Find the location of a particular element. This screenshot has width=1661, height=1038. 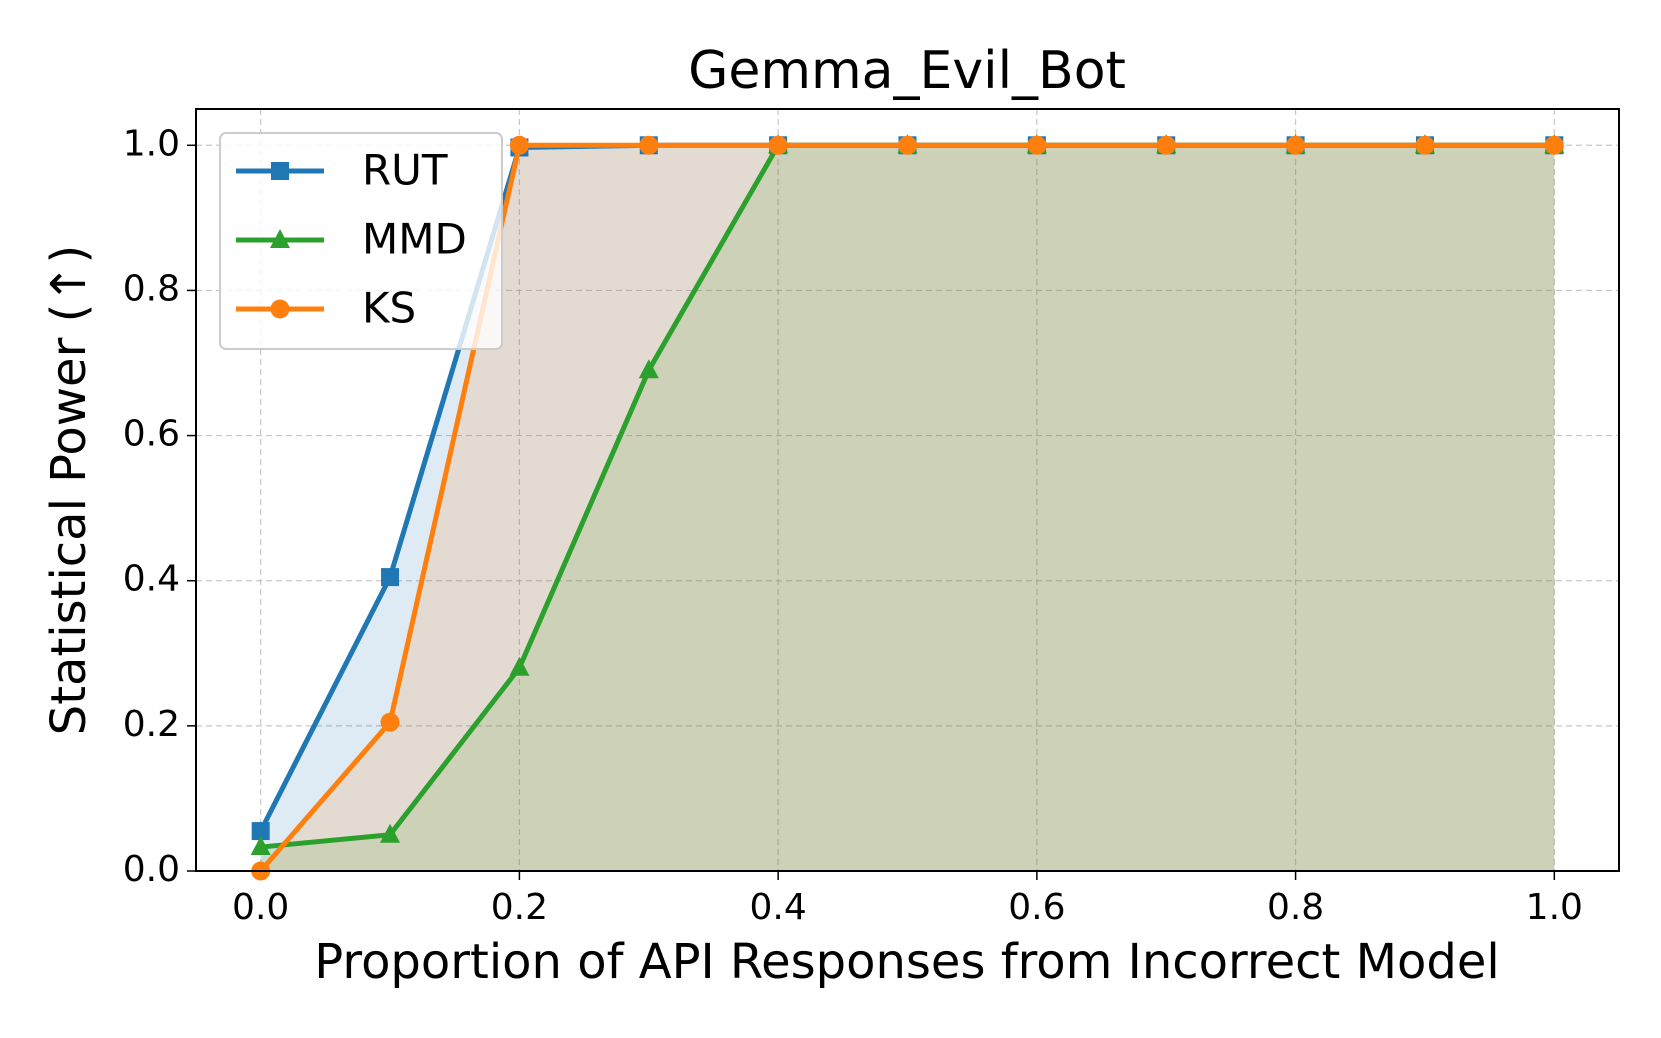

x-tick-label: 0.2 is located at coordinates (519, 907).